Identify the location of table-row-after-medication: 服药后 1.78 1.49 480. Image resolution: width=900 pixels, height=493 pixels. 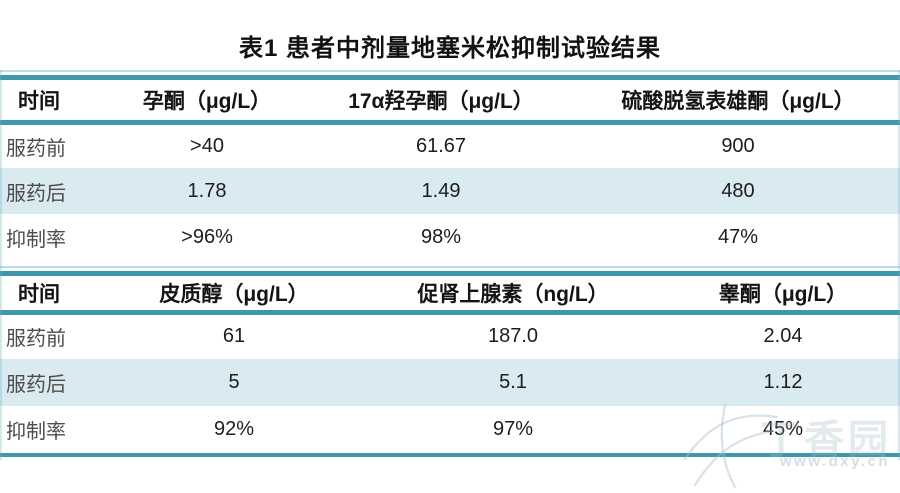
(450, 191).